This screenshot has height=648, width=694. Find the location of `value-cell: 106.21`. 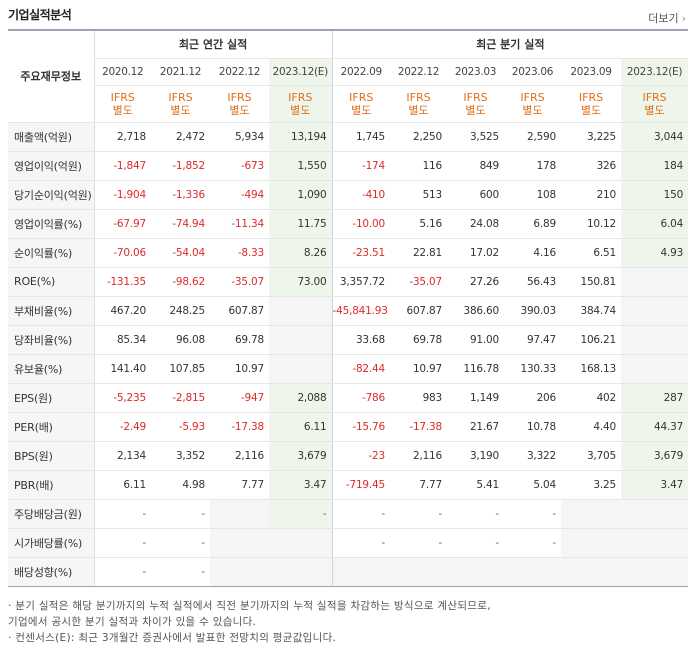

value-cell: 106.21 is located at coordinates (591, 340).